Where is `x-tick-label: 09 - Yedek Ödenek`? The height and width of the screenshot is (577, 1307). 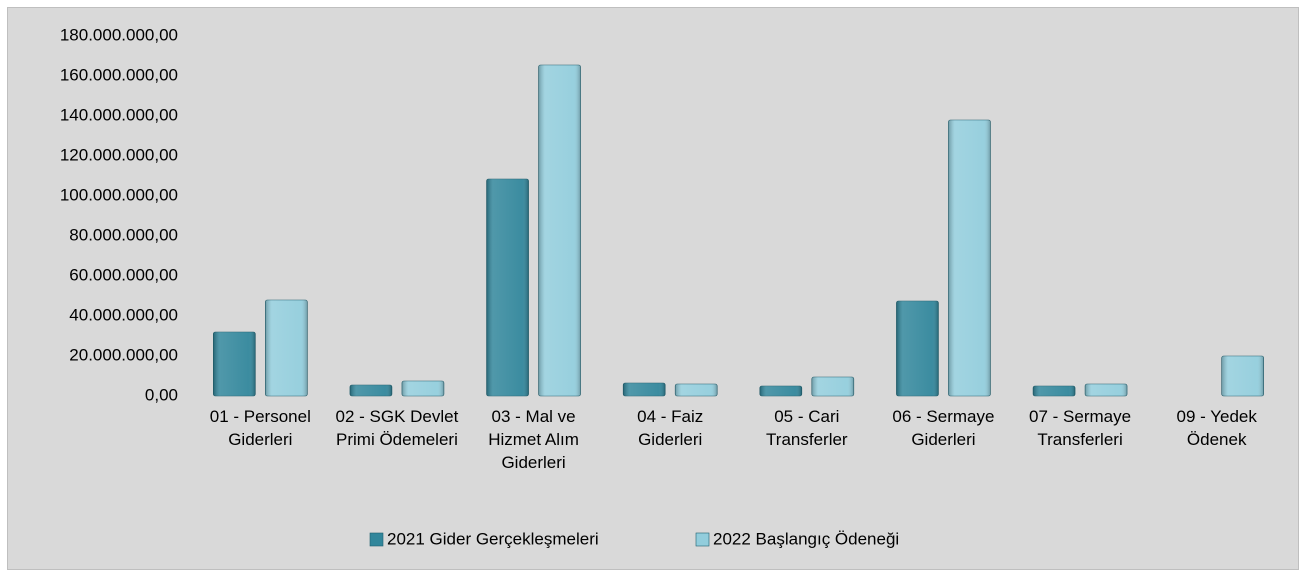
x-tick-label: 09 - Yedek Ödenek is located at coordinates (1216, 428).